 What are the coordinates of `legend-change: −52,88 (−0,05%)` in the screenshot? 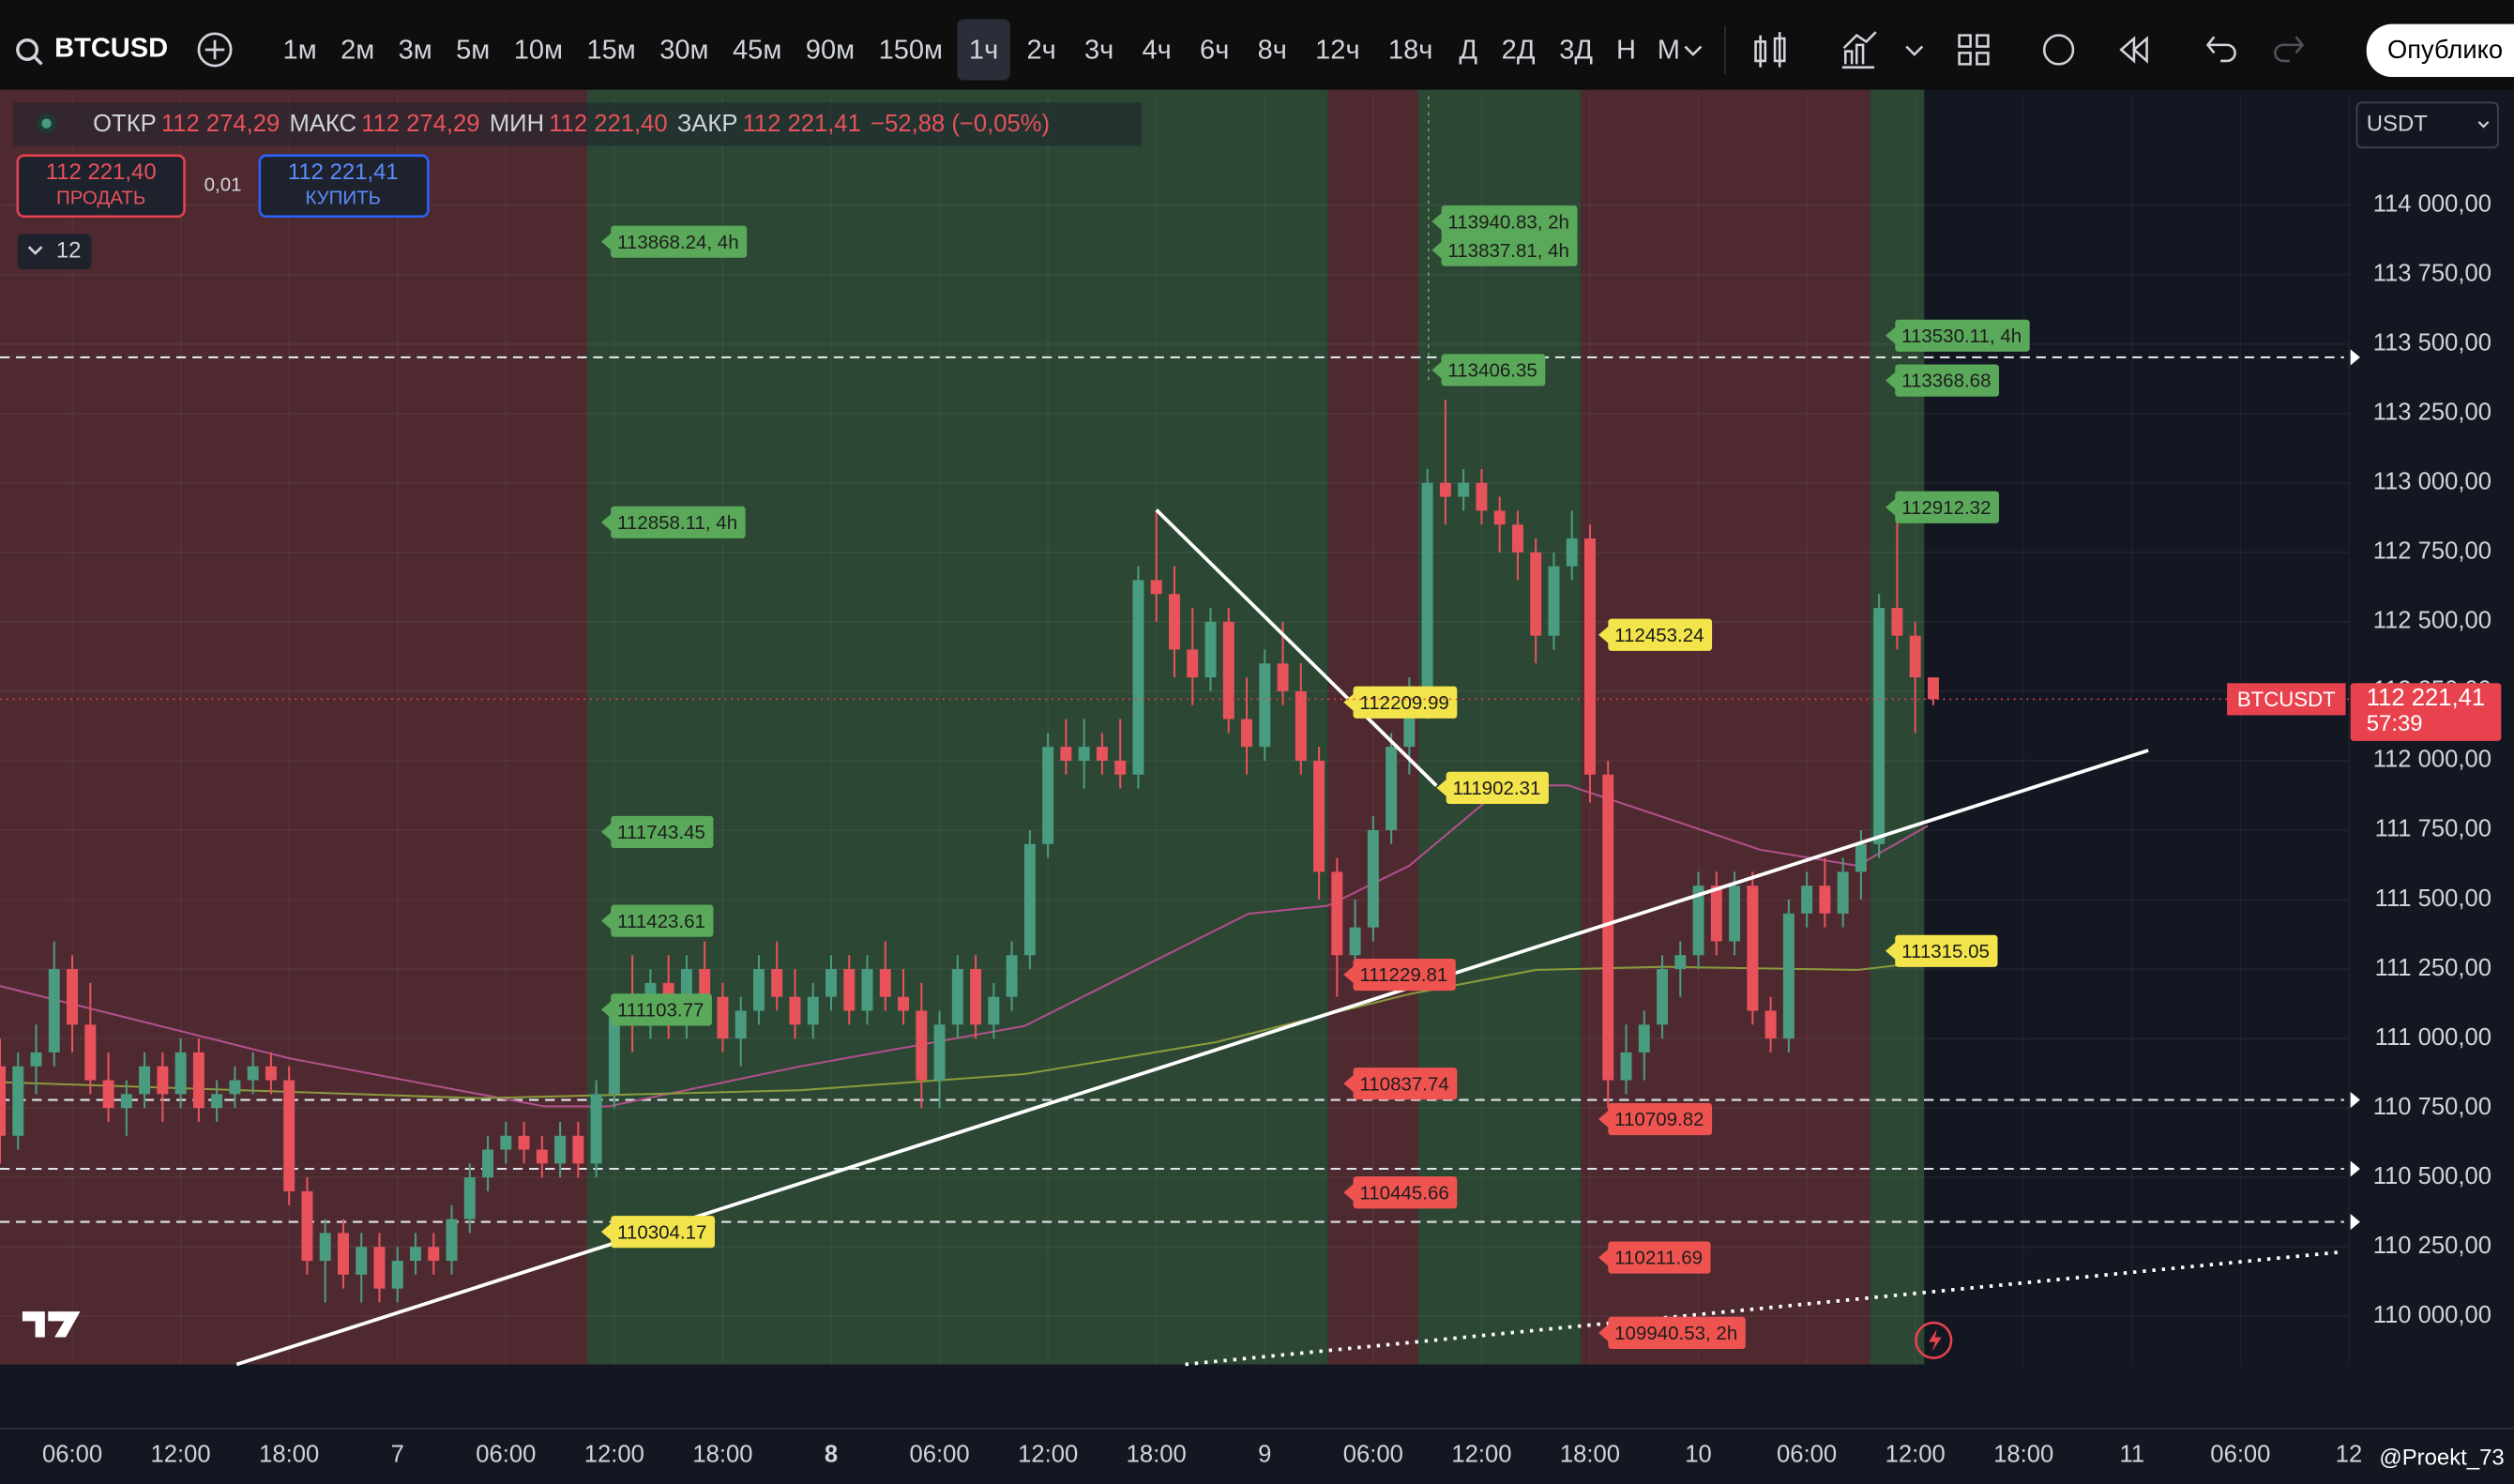 It's located at (960, 124).